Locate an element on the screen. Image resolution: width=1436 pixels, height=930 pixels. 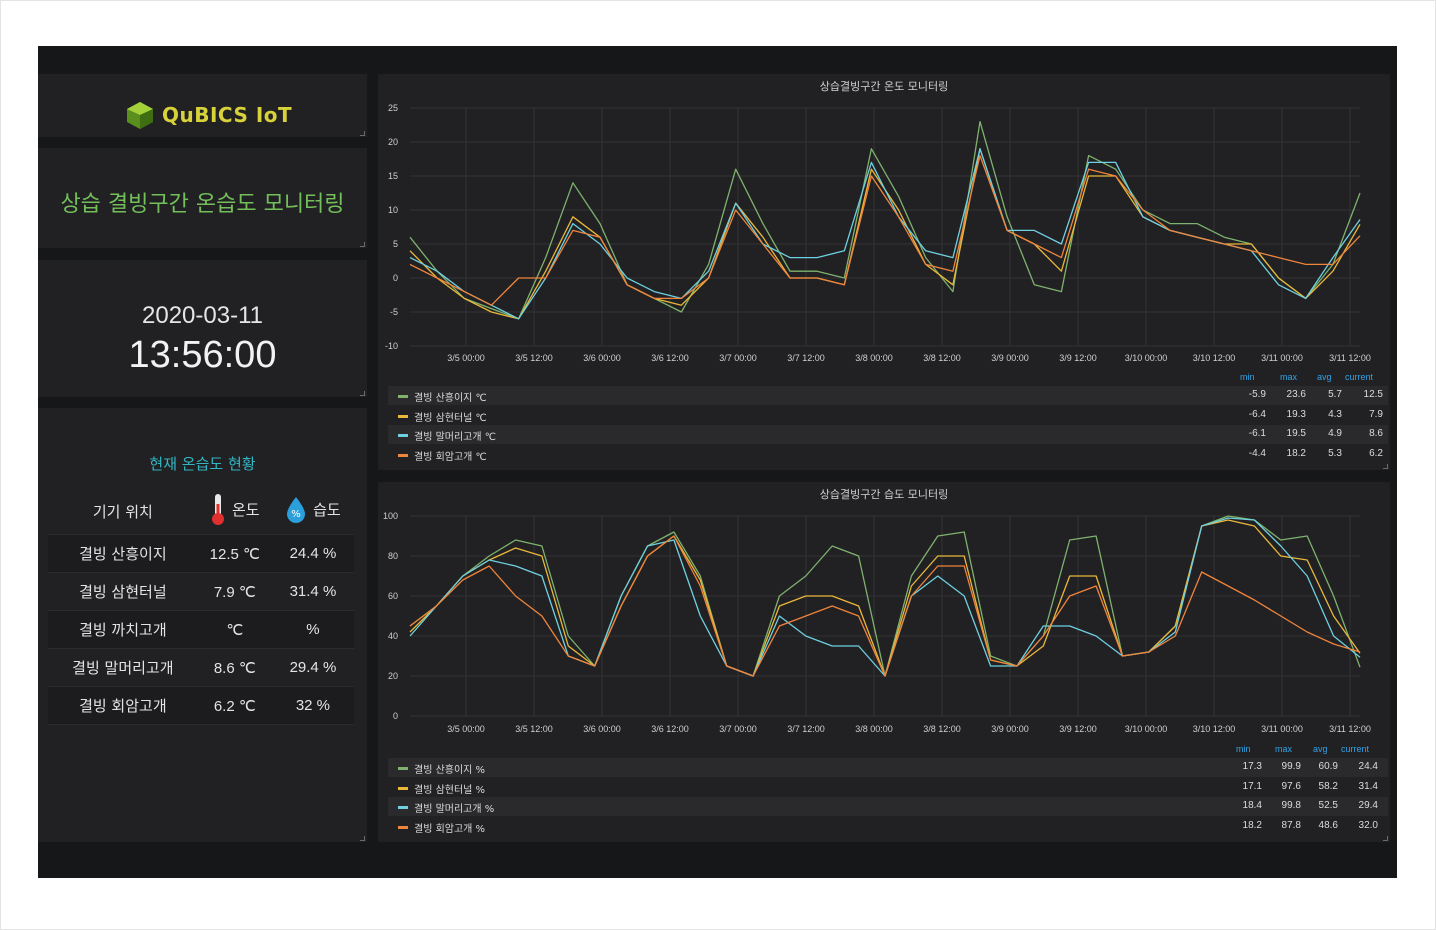
legend-current-value: 8.6 is located at coordinates (1376, 433).